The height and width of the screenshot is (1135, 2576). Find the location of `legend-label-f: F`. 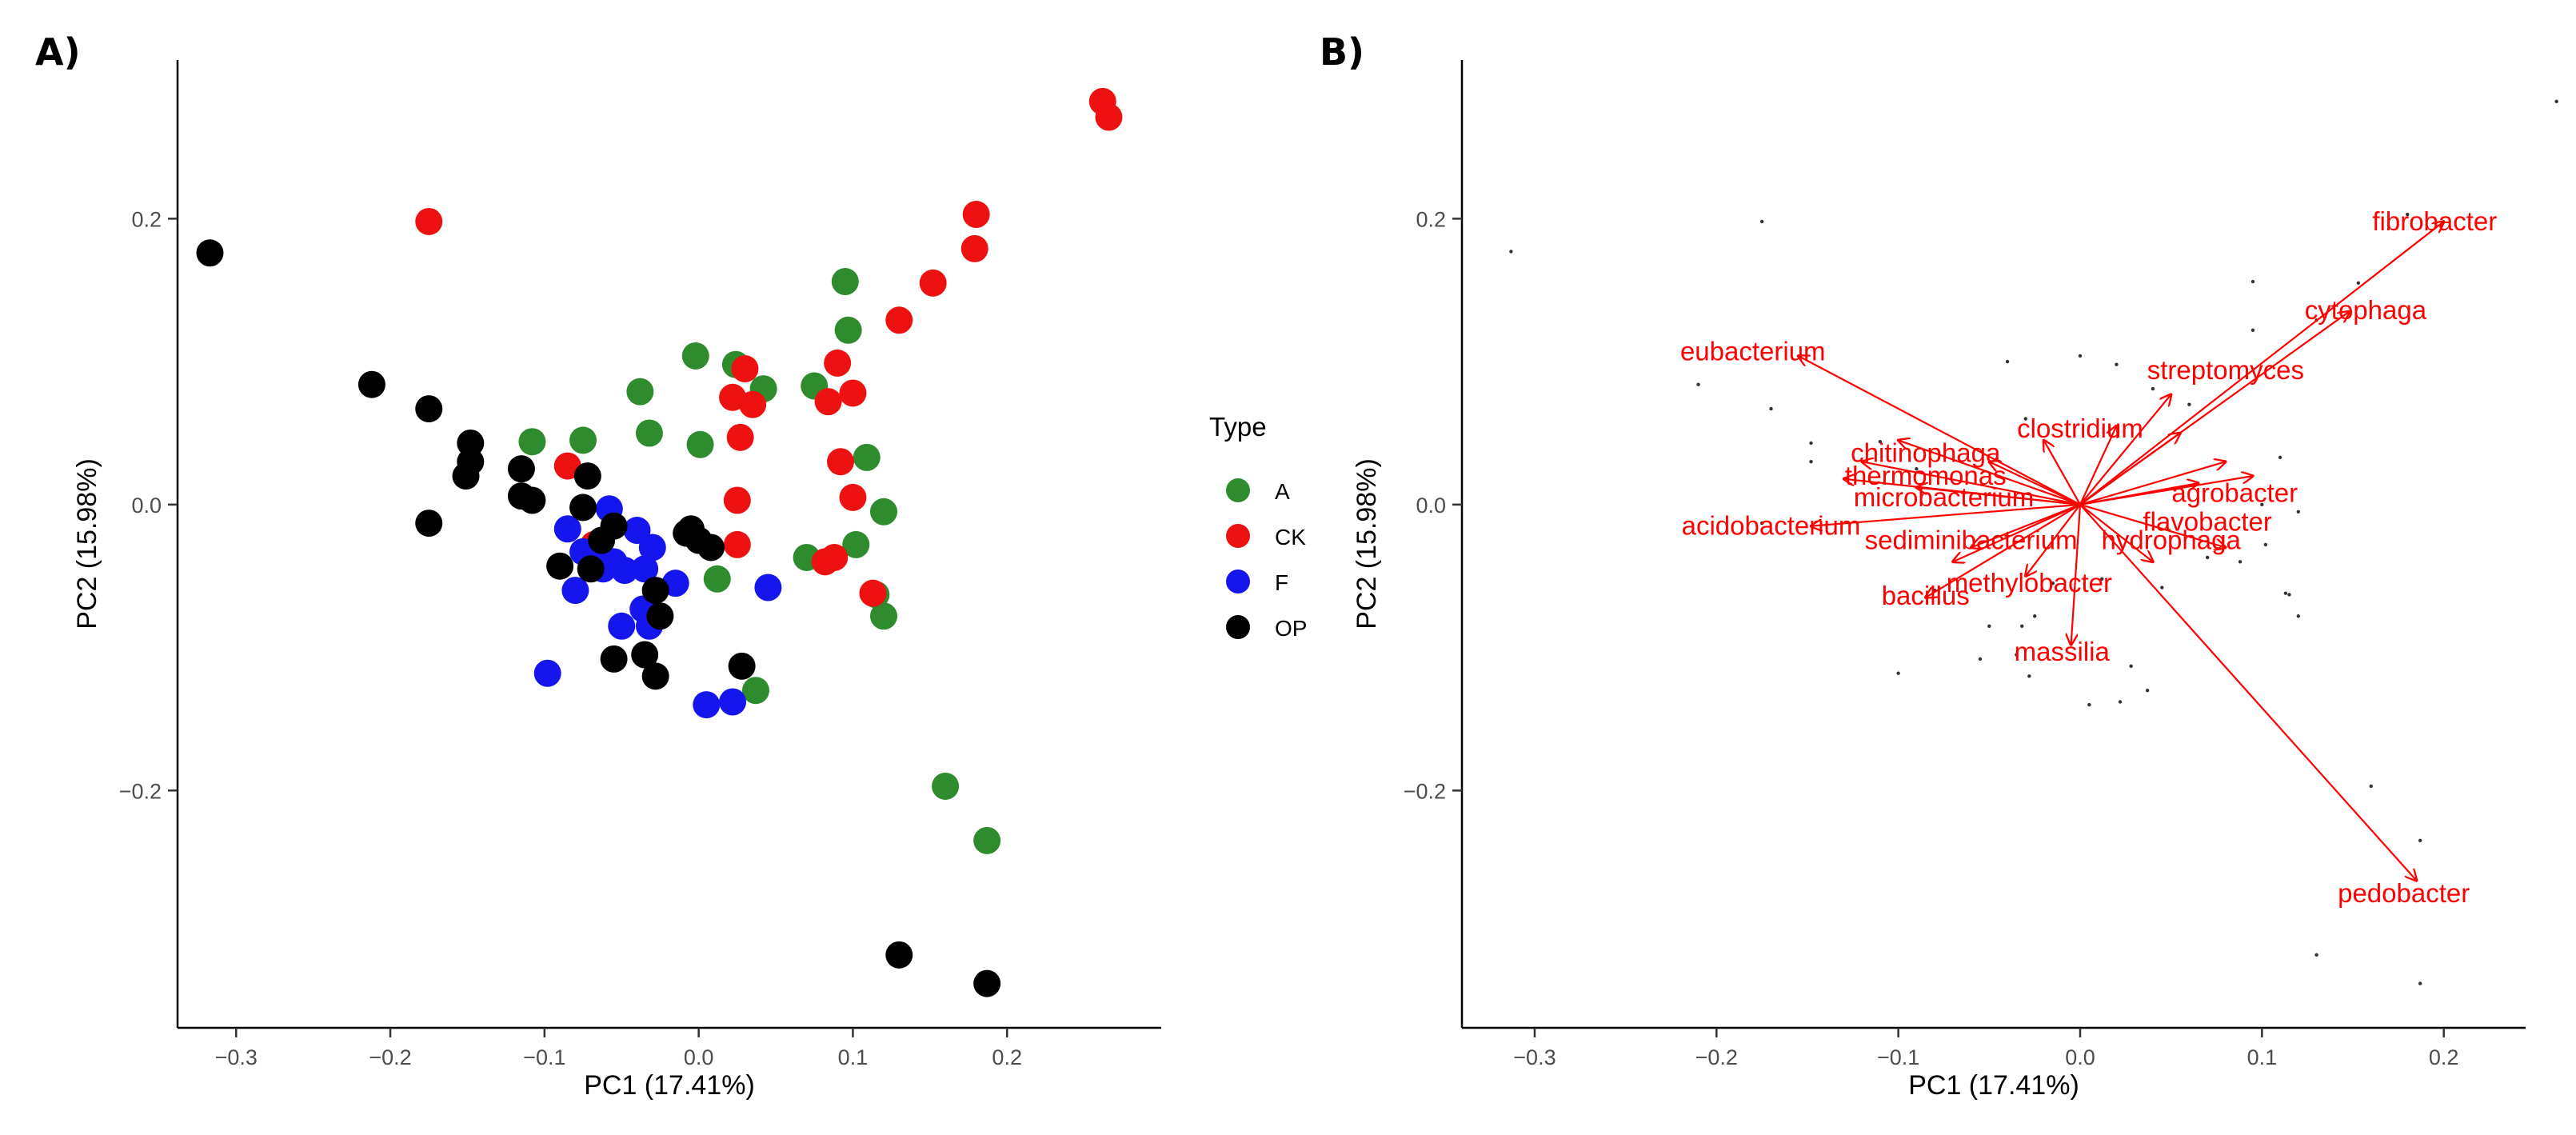

legend-label-f: F is located at coordinates (1281, 582).